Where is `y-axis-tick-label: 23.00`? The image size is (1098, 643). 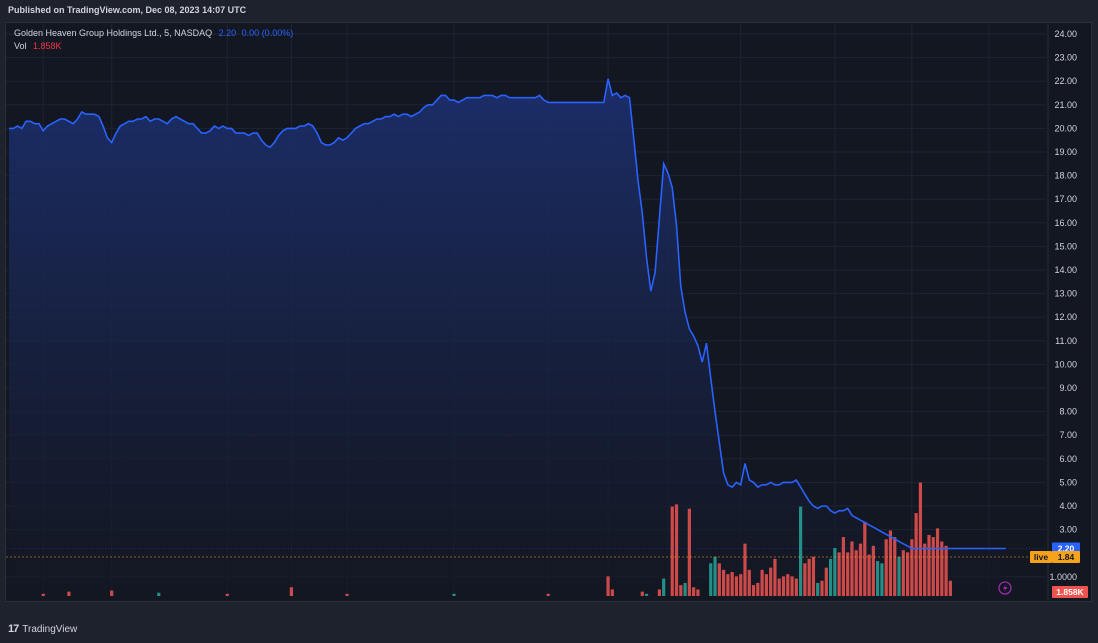
y-axis-tick-label: 23.00 is located at coordinates (1065, 58).